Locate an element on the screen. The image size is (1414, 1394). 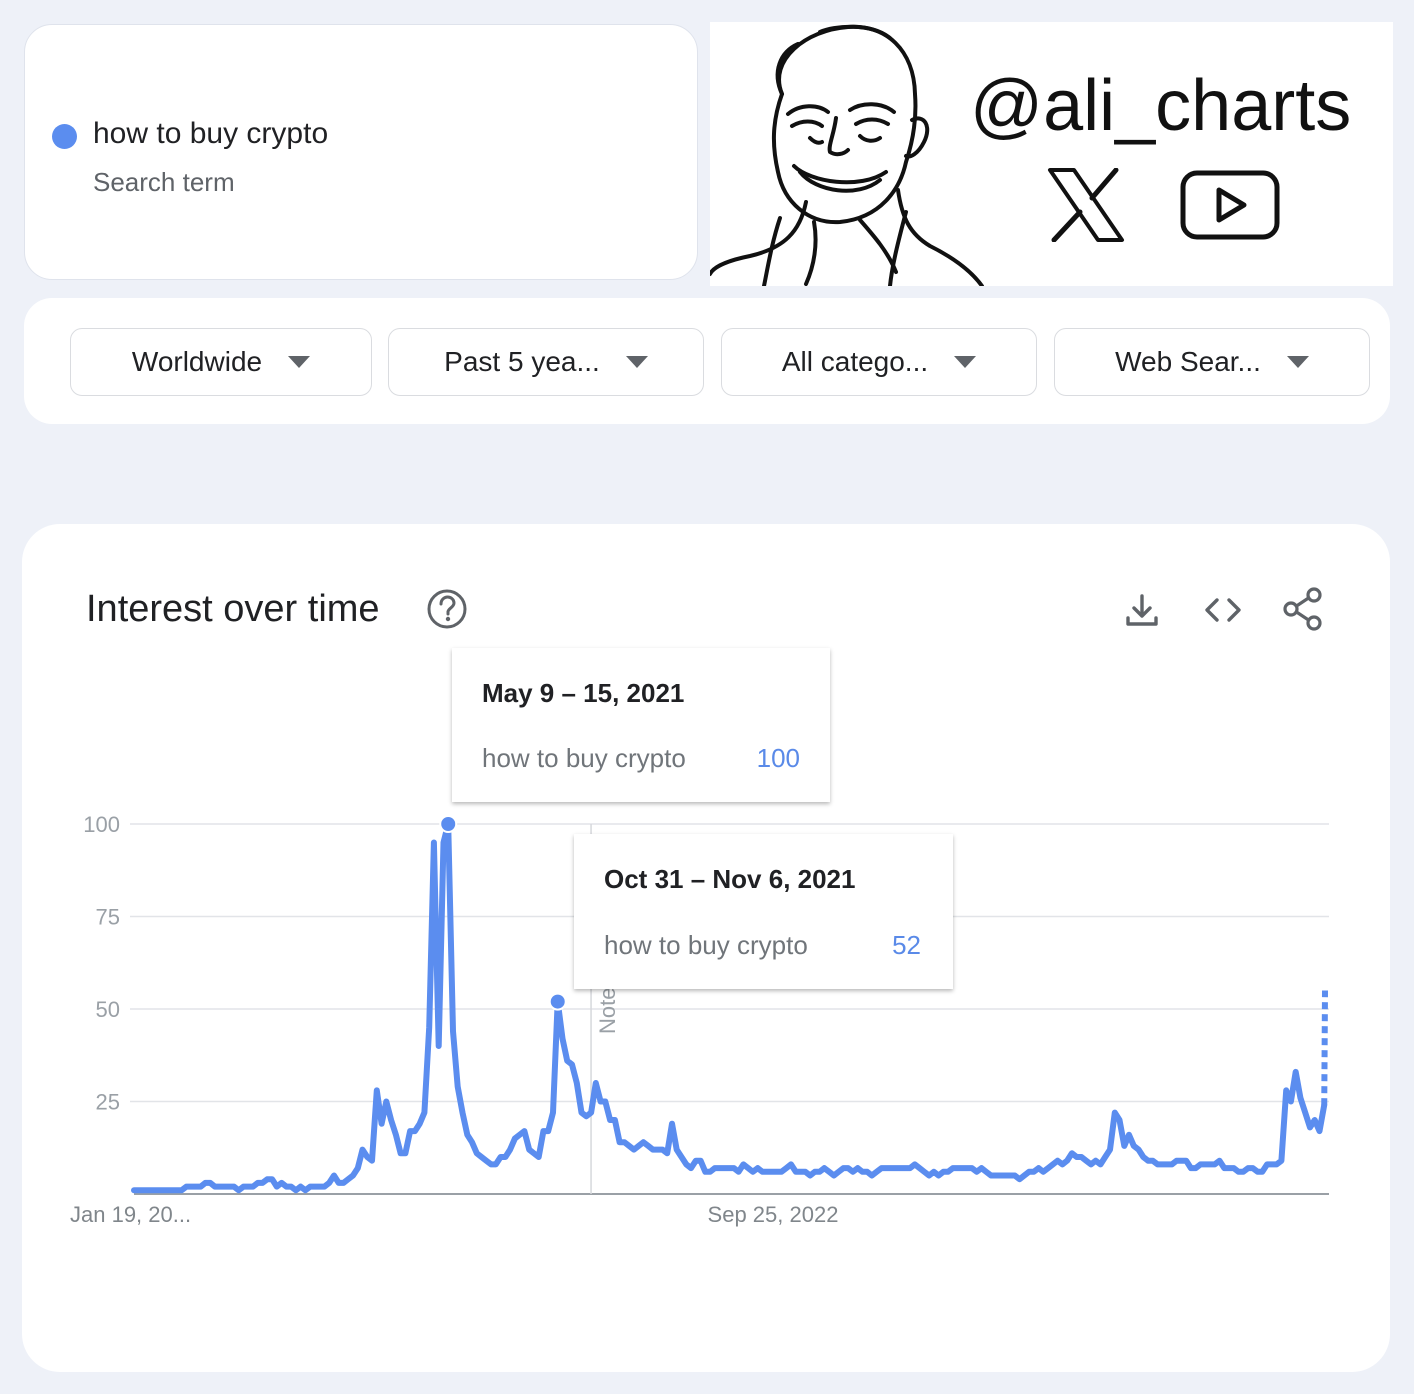
region-filter-dropdown: Worldwide is located at coordinates (221, 362).